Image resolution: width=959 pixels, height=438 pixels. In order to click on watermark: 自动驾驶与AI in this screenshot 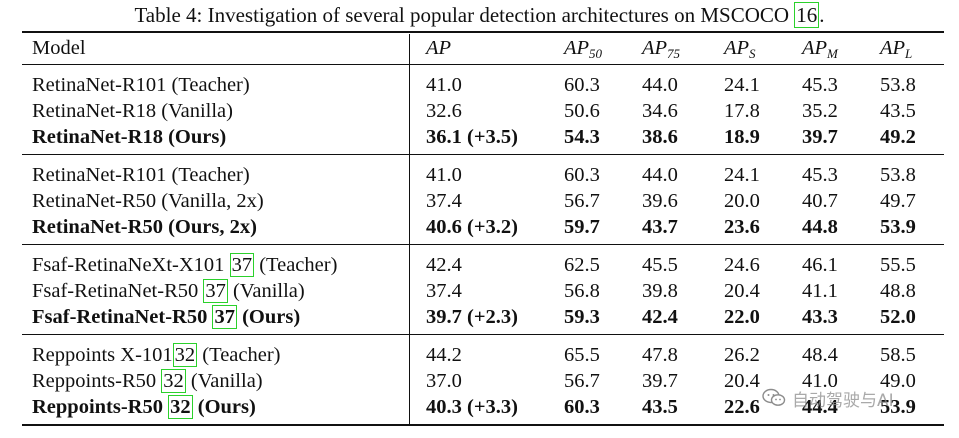, I will do `click(828, 398)`.